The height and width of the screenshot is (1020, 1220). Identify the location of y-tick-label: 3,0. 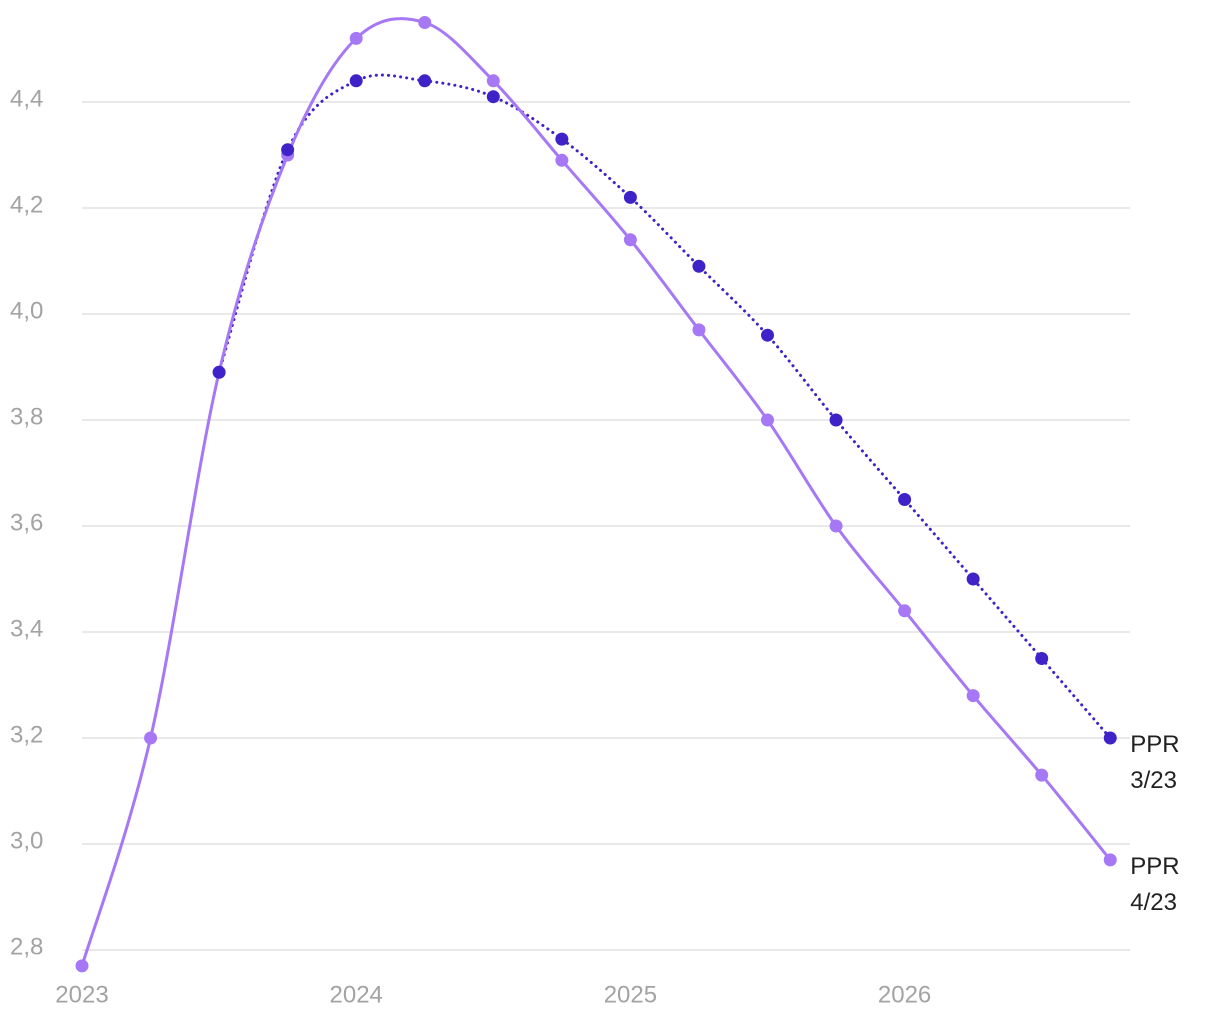
(26, 840).